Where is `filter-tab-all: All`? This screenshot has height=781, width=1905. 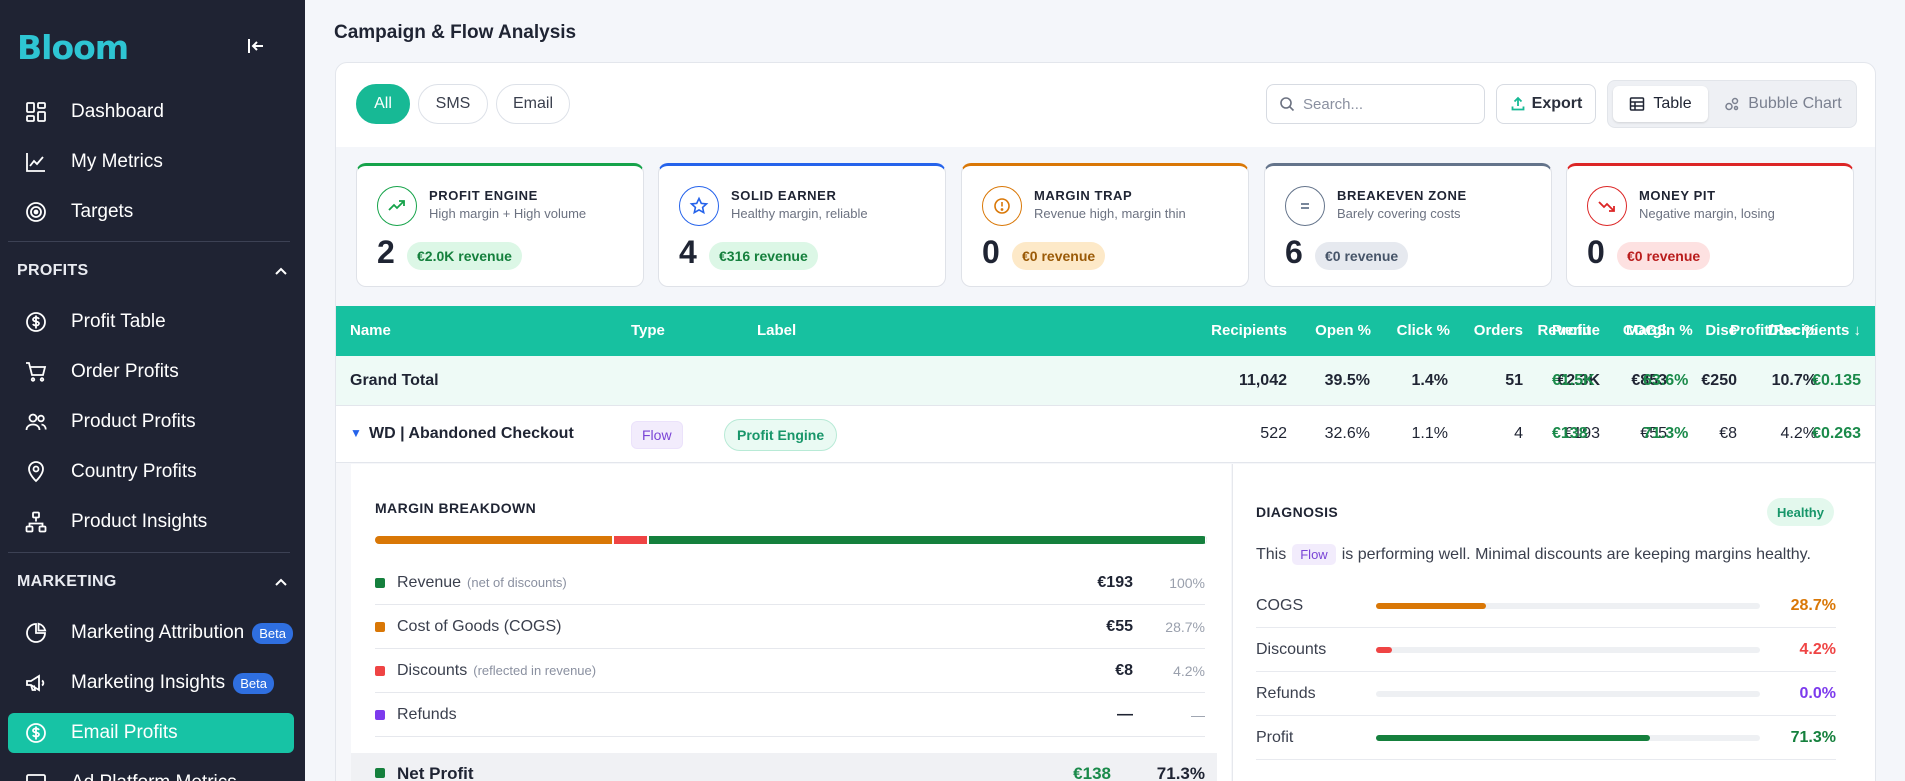 filter-tab-all: All is located at coordinates (383, 104).